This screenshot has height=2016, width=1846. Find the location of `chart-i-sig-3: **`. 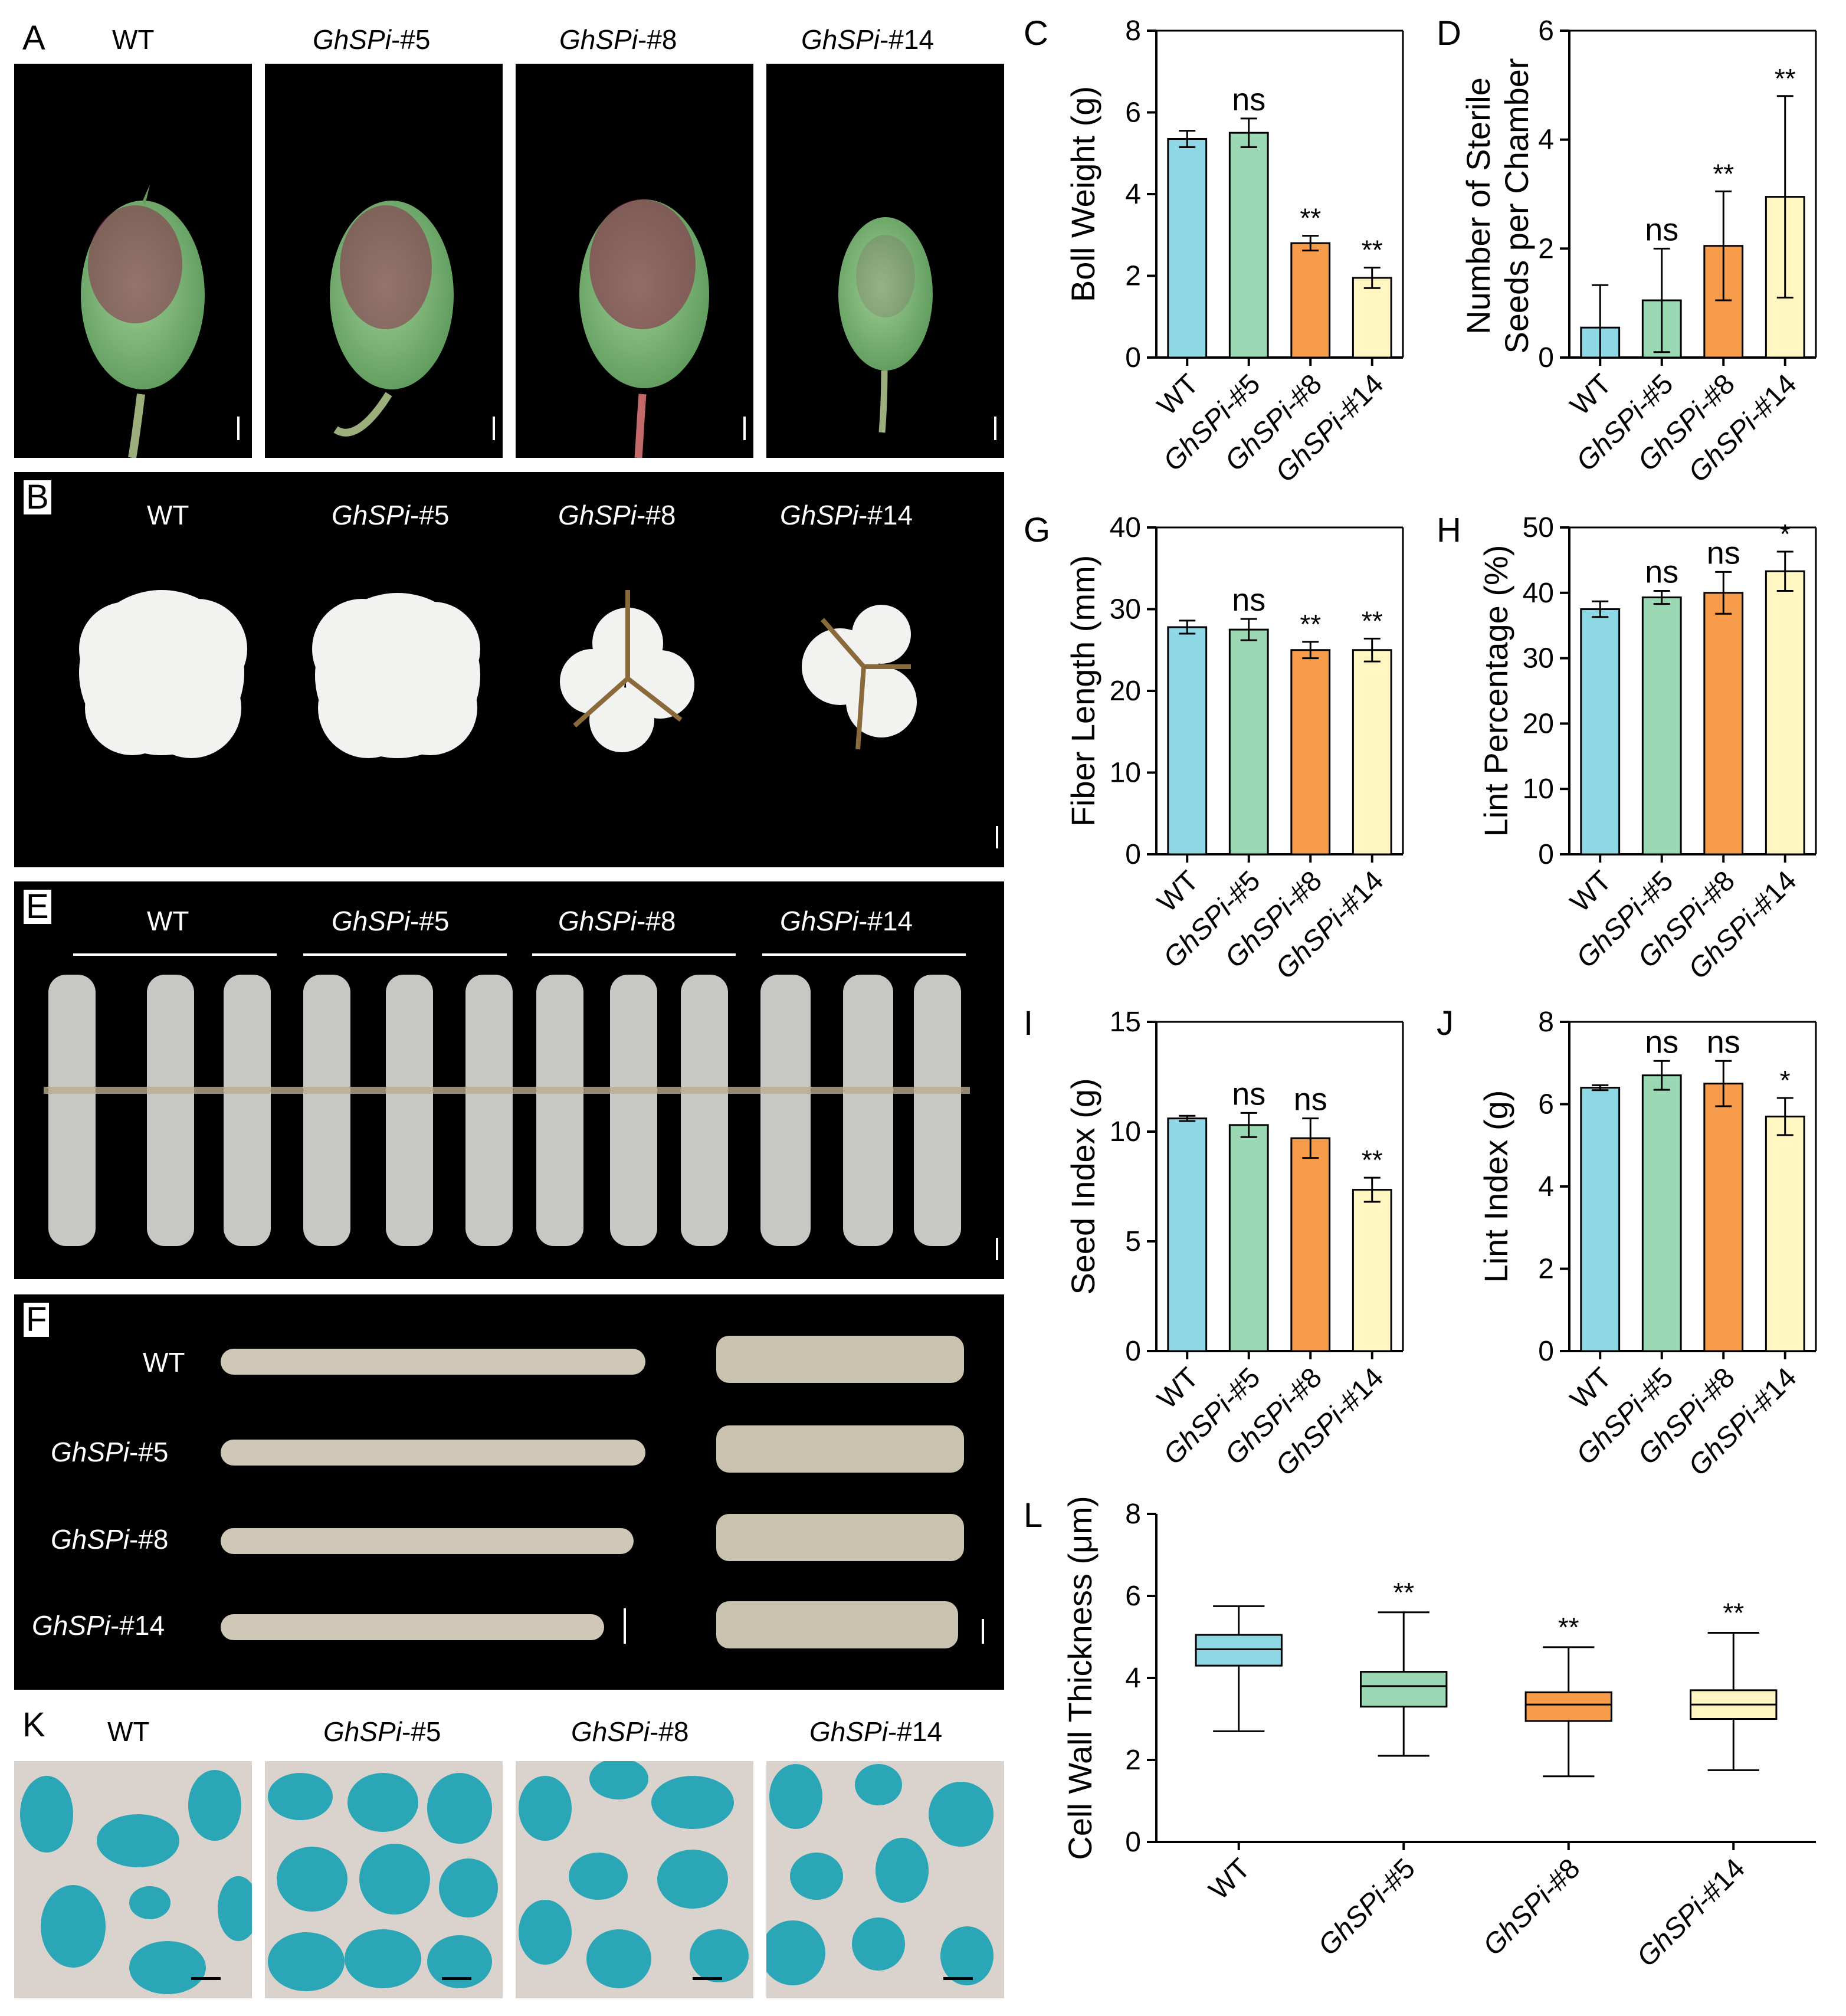

chart-i-sig-3: ** is located at coordinates (1372, 1160).